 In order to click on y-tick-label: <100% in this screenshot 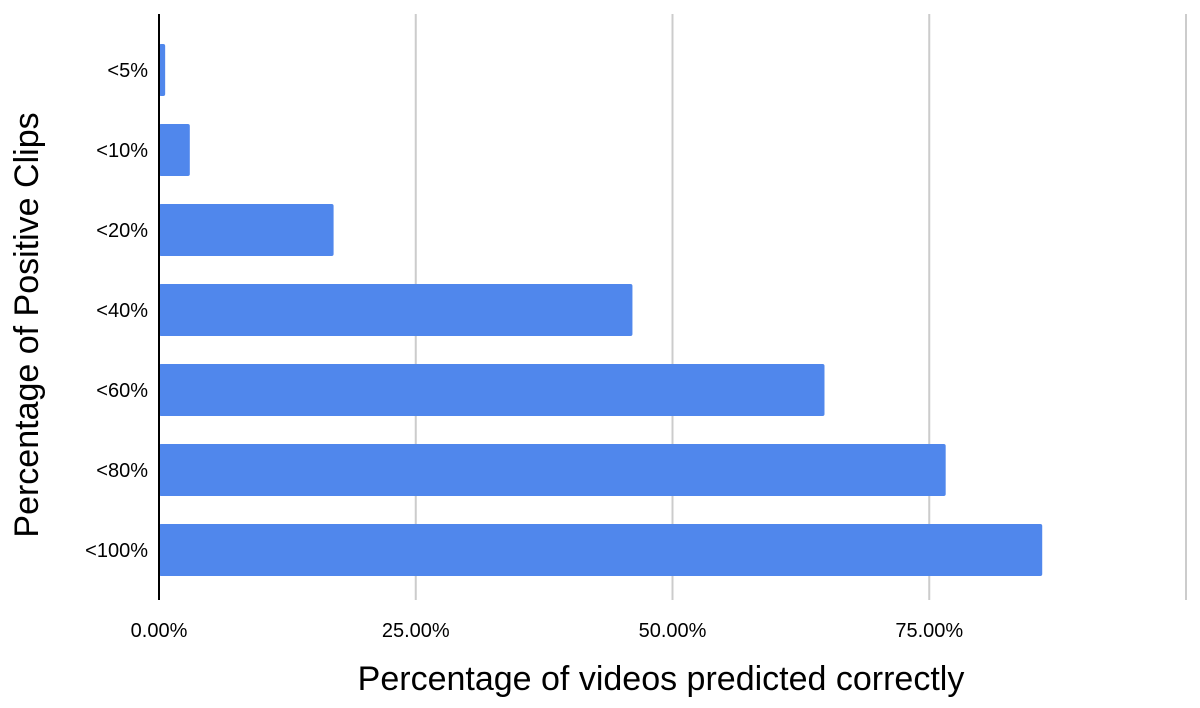, I will do `click(116, 551)`.